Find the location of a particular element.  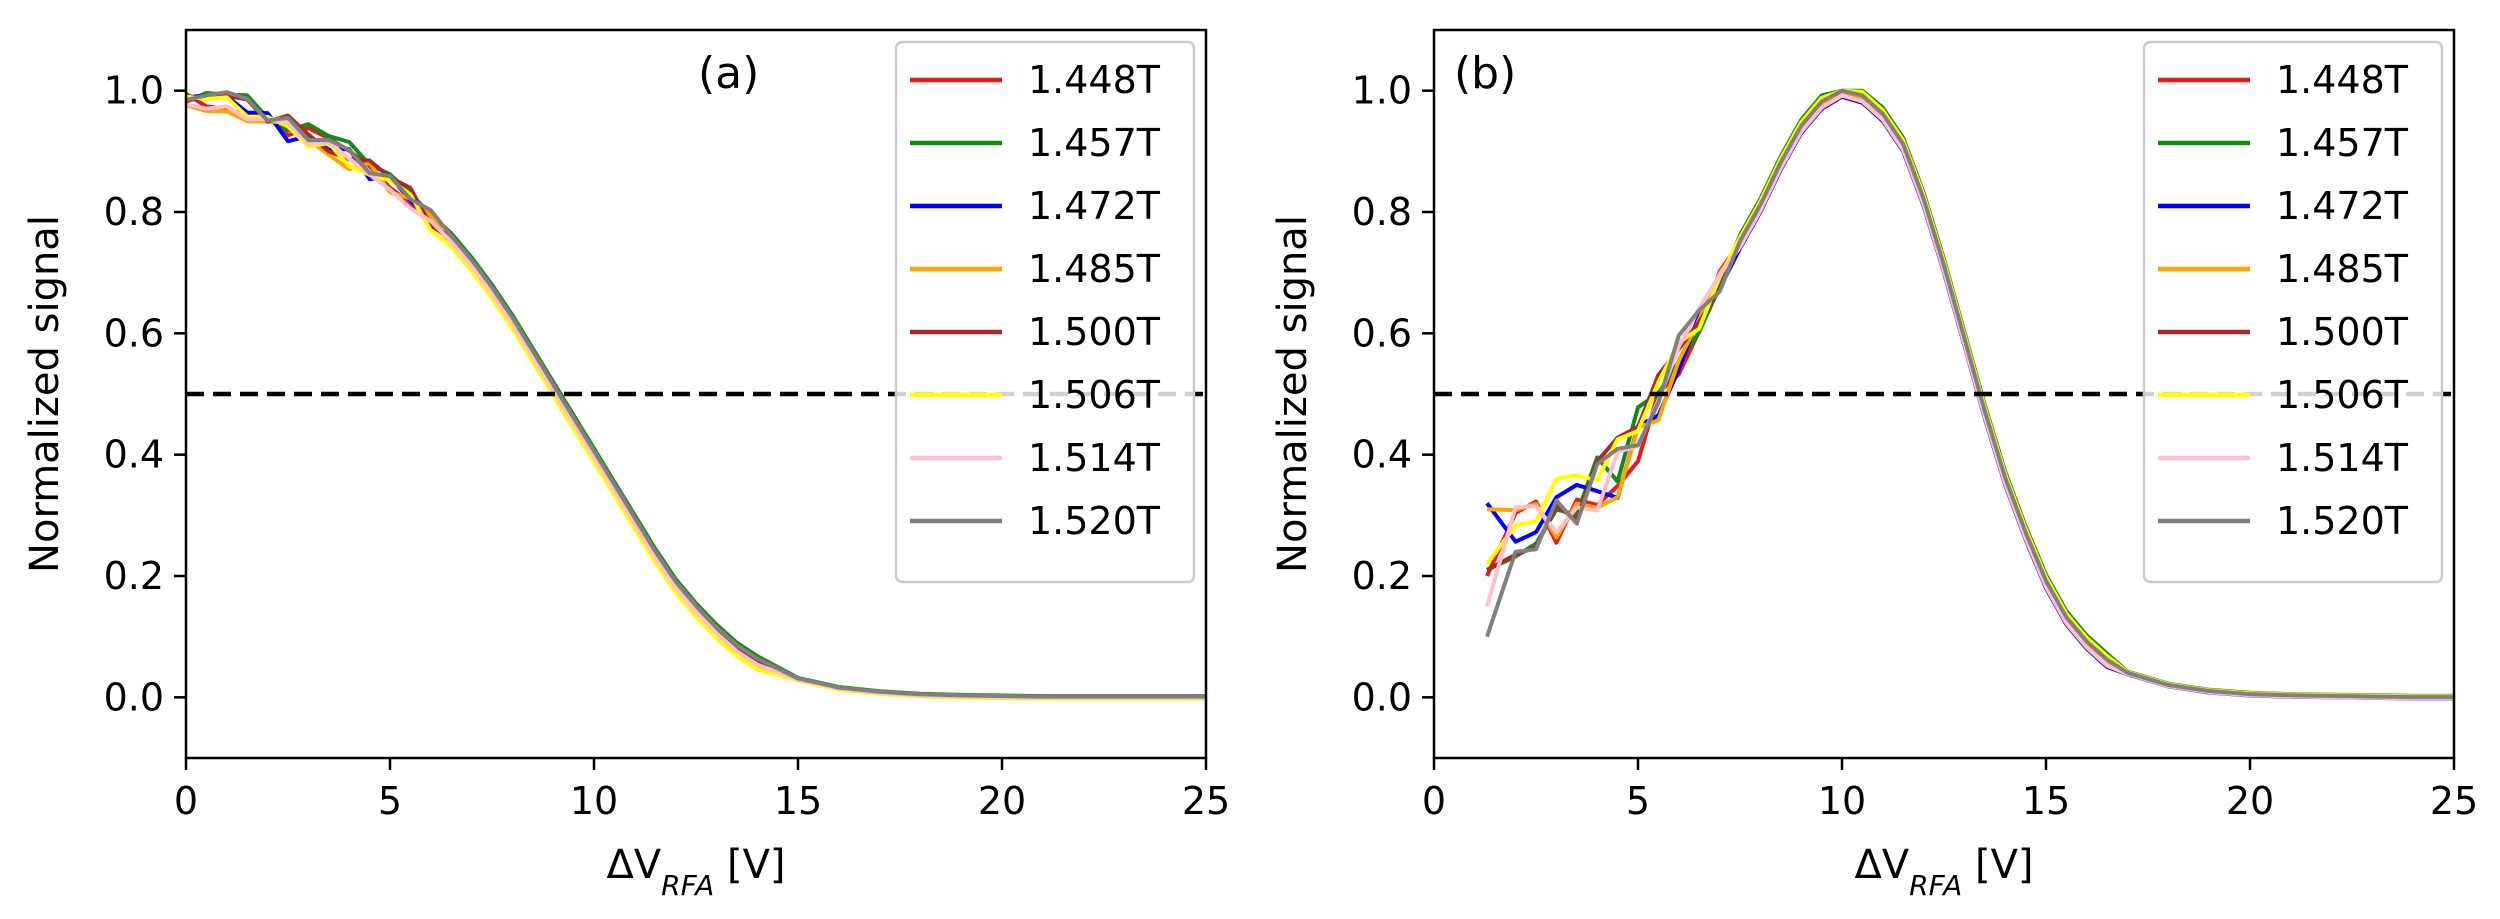

panel-label: (a) is located at coordinates (728, 73).